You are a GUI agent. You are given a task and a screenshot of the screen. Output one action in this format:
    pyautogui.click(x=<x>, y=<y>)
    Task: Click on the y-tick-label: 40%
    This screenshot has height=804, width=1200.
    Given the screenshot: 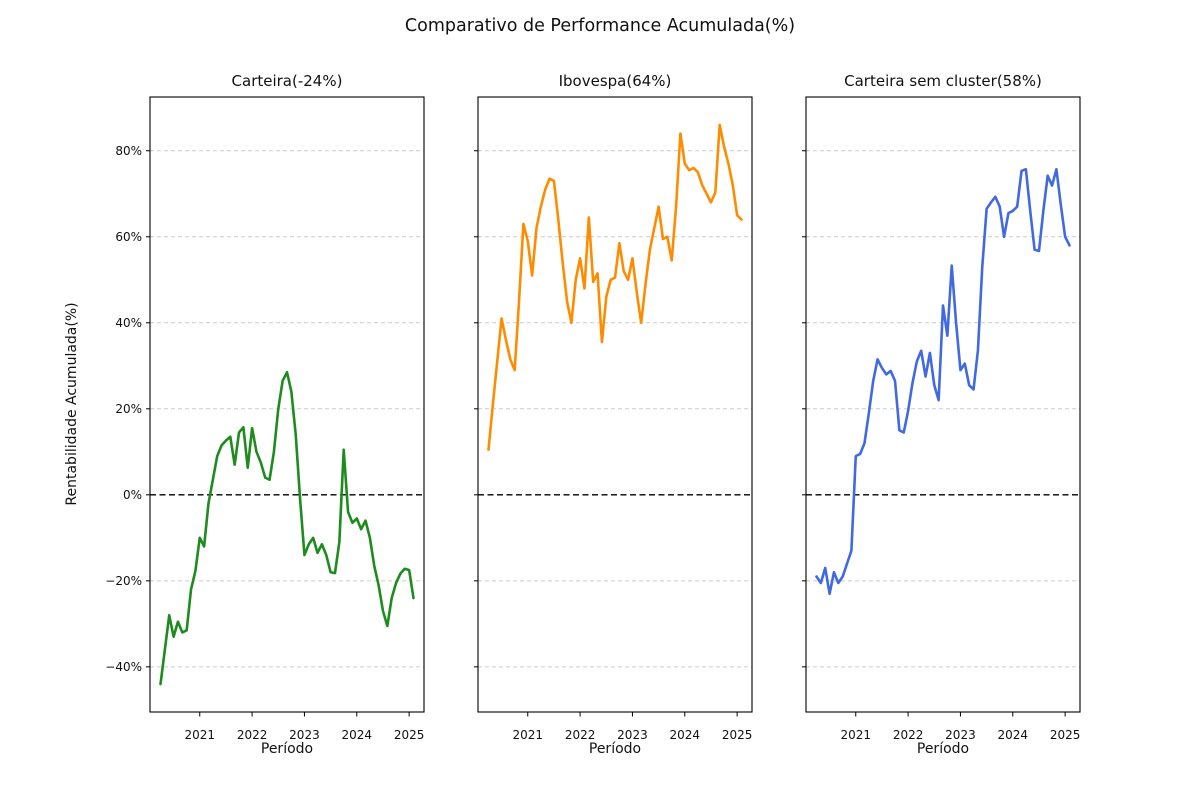 What is the action you would take?
    pyautogui.click(x=128, y=323)
    